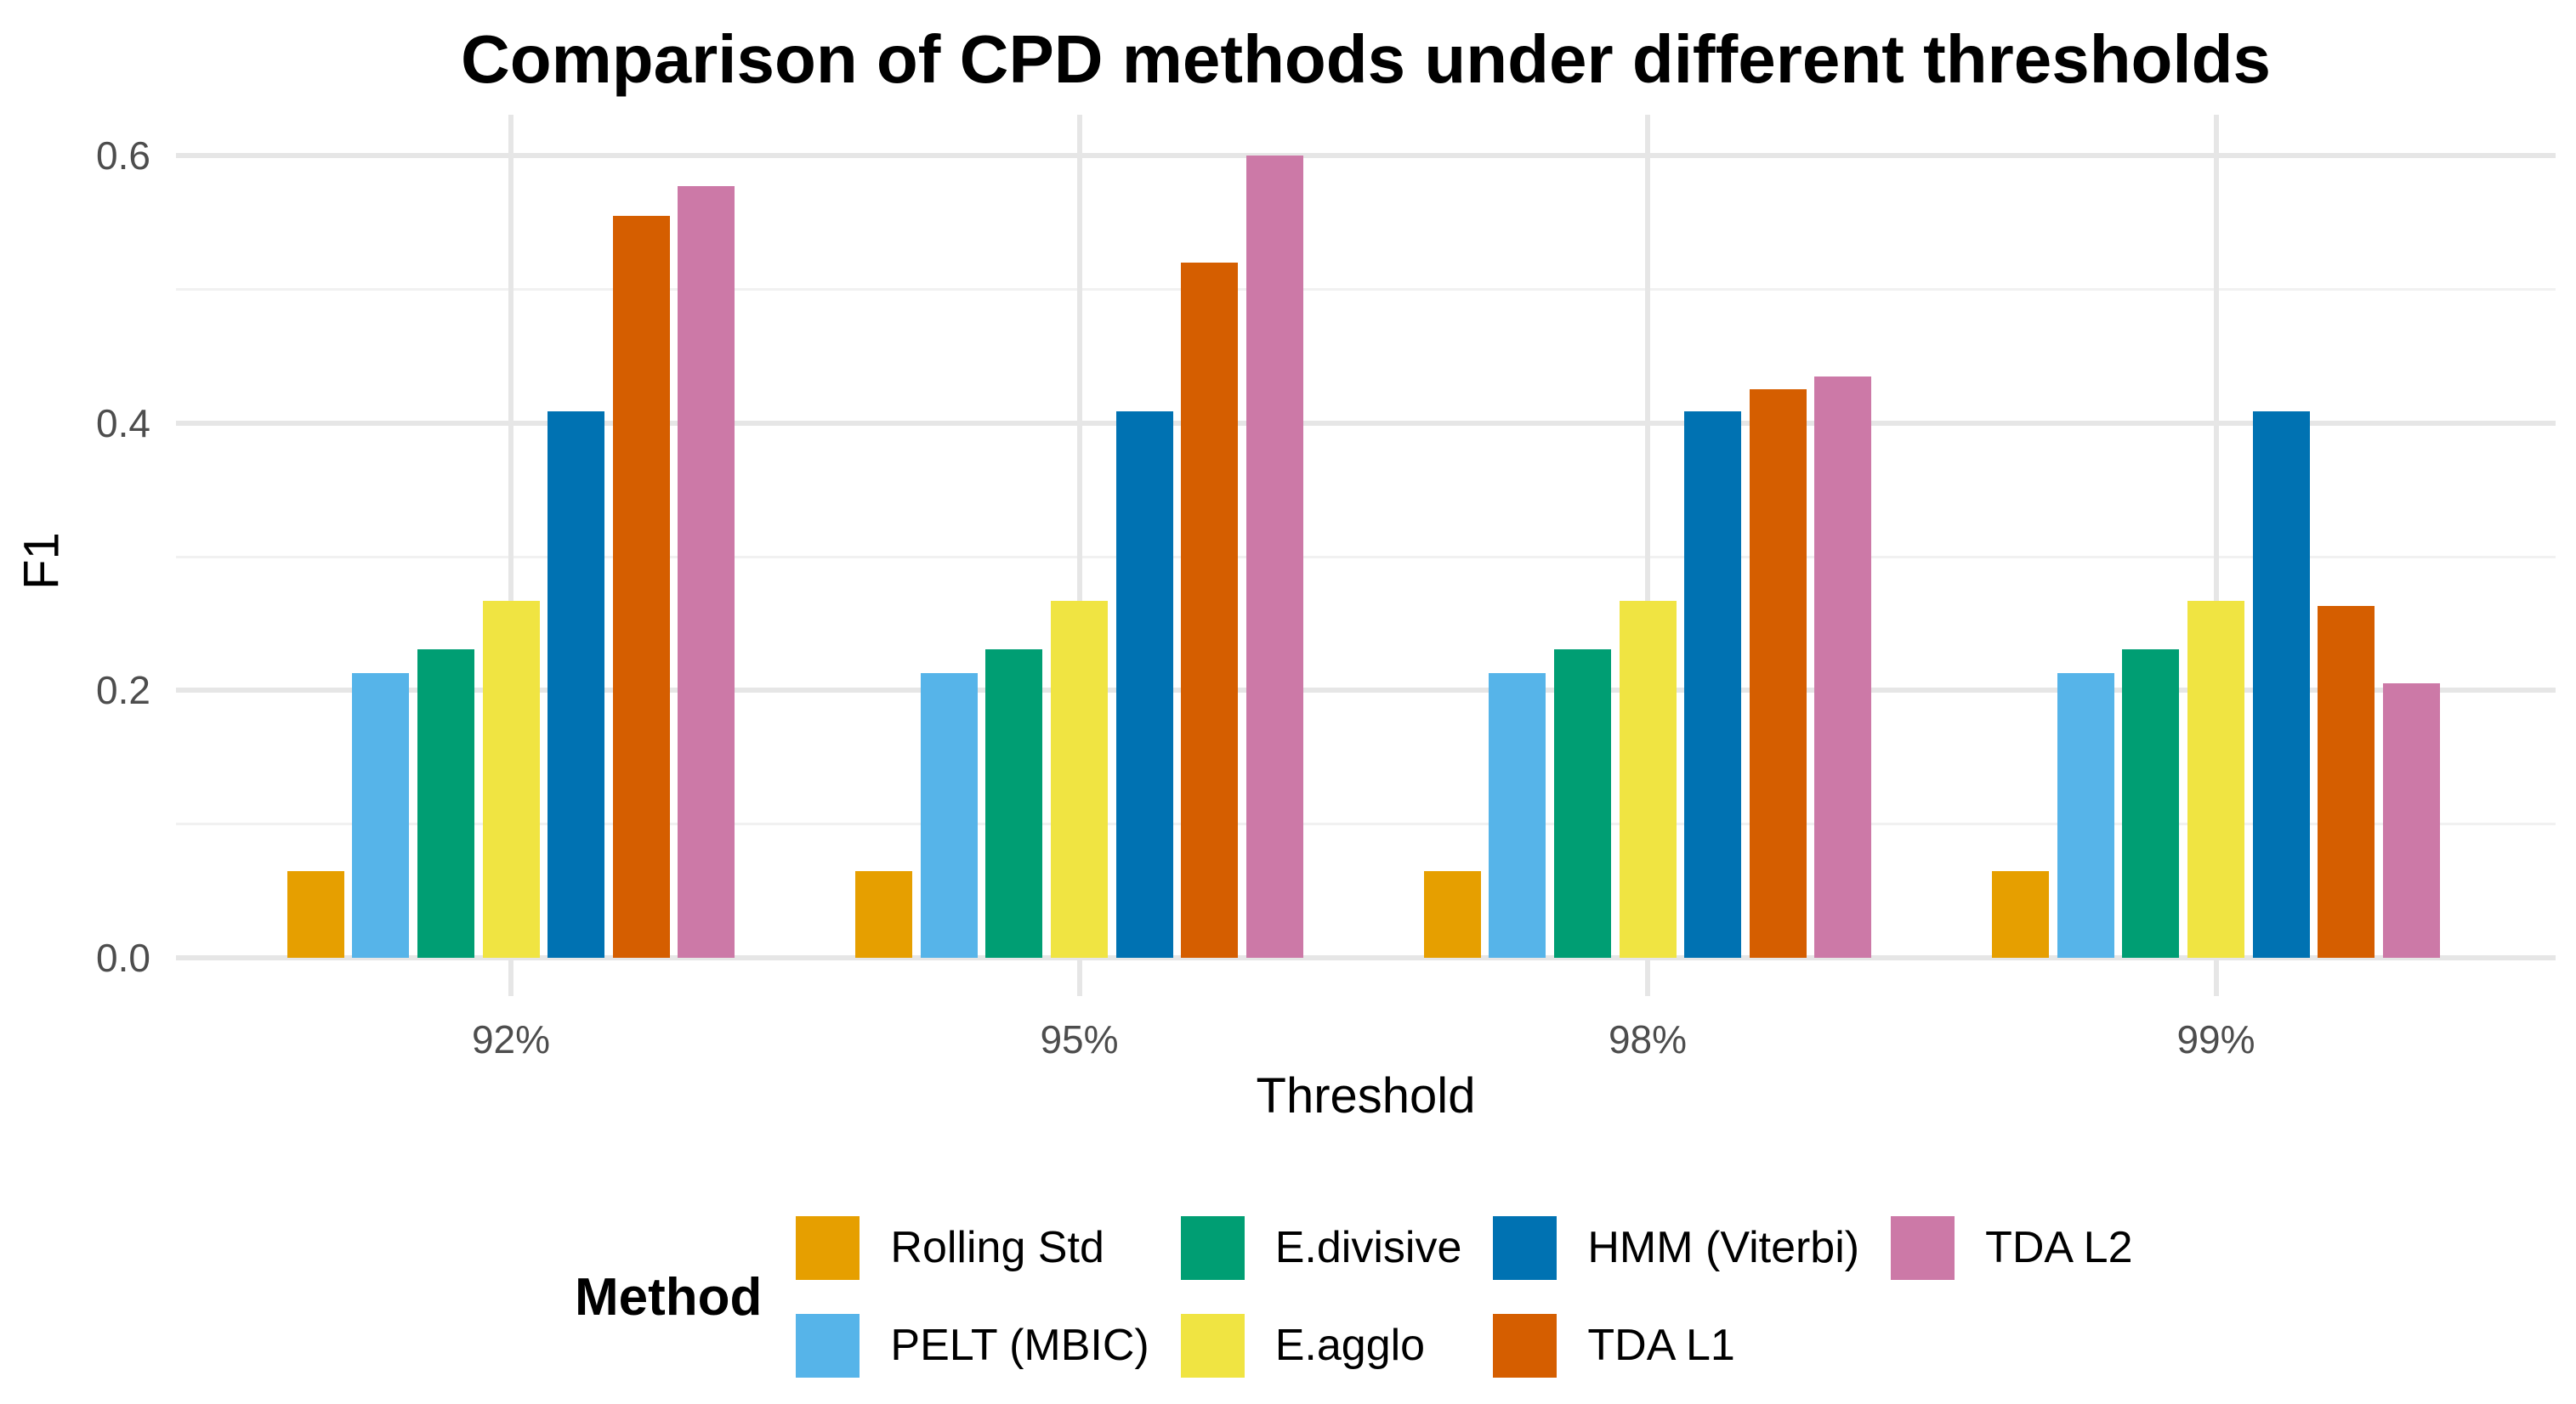 Image resolution: width=2576 pixels, height=1404 pixels. What do you see at coordinates (1020, 1345) in the screenshot?
I see `legend-label: PELT (MBIC)` at bounding box center [1020, 1345].